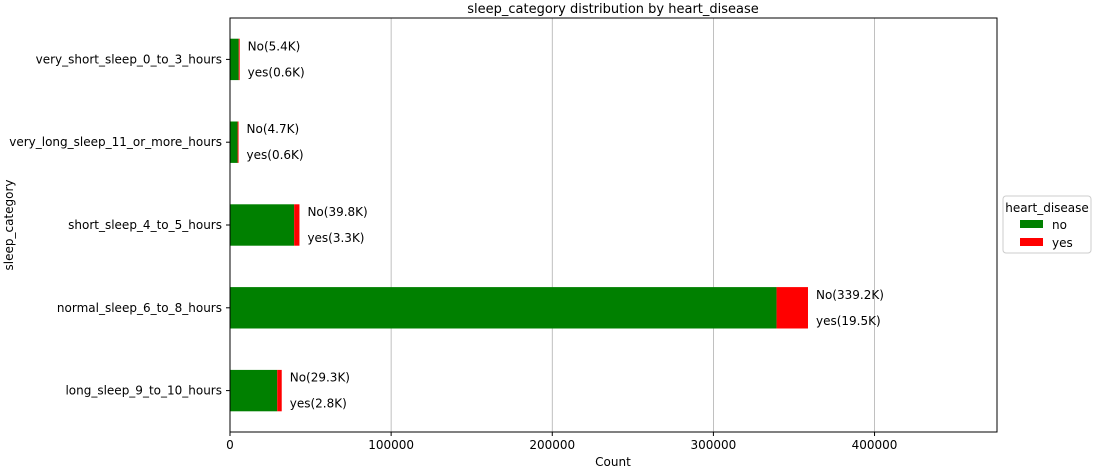 The width and height of the screenshot is (1097, 471). Describe the element at coordinates (335, 238) in the screenshot. I see `bar-annotation-yes: yes(3.3K)` at that location.